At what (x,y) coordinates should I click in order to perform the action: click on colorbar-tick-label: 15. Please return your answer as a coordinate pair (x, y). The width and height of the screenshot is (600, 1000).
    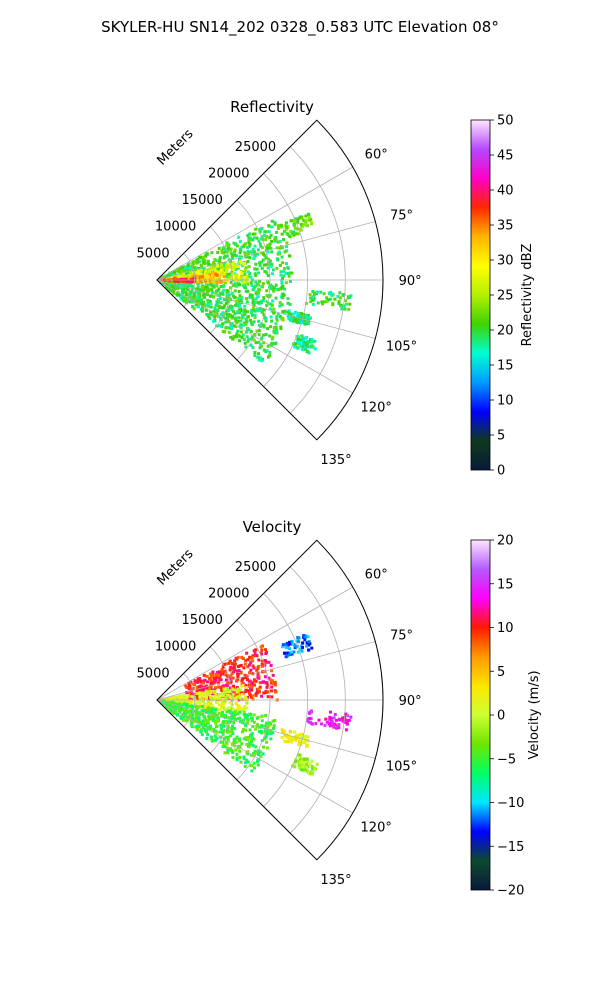
    Looking at the image, I should click on (505, 366).